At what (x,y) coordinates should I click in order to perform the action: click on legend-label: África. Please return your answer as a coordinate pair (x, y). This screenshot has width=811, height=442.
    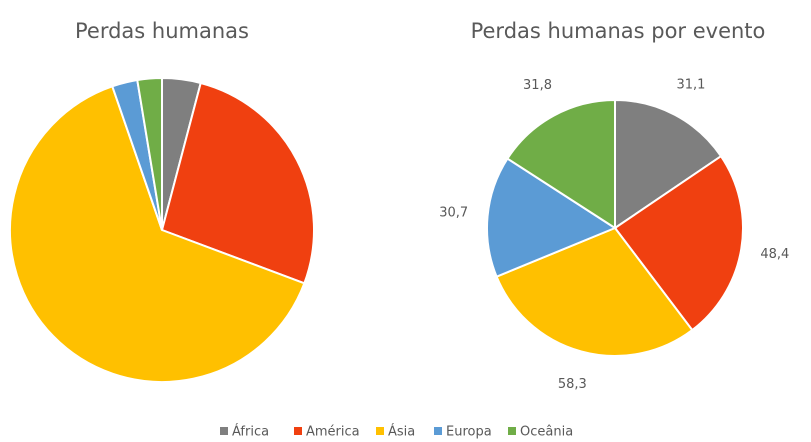
    Looking at the image, I should click on (250, 432).